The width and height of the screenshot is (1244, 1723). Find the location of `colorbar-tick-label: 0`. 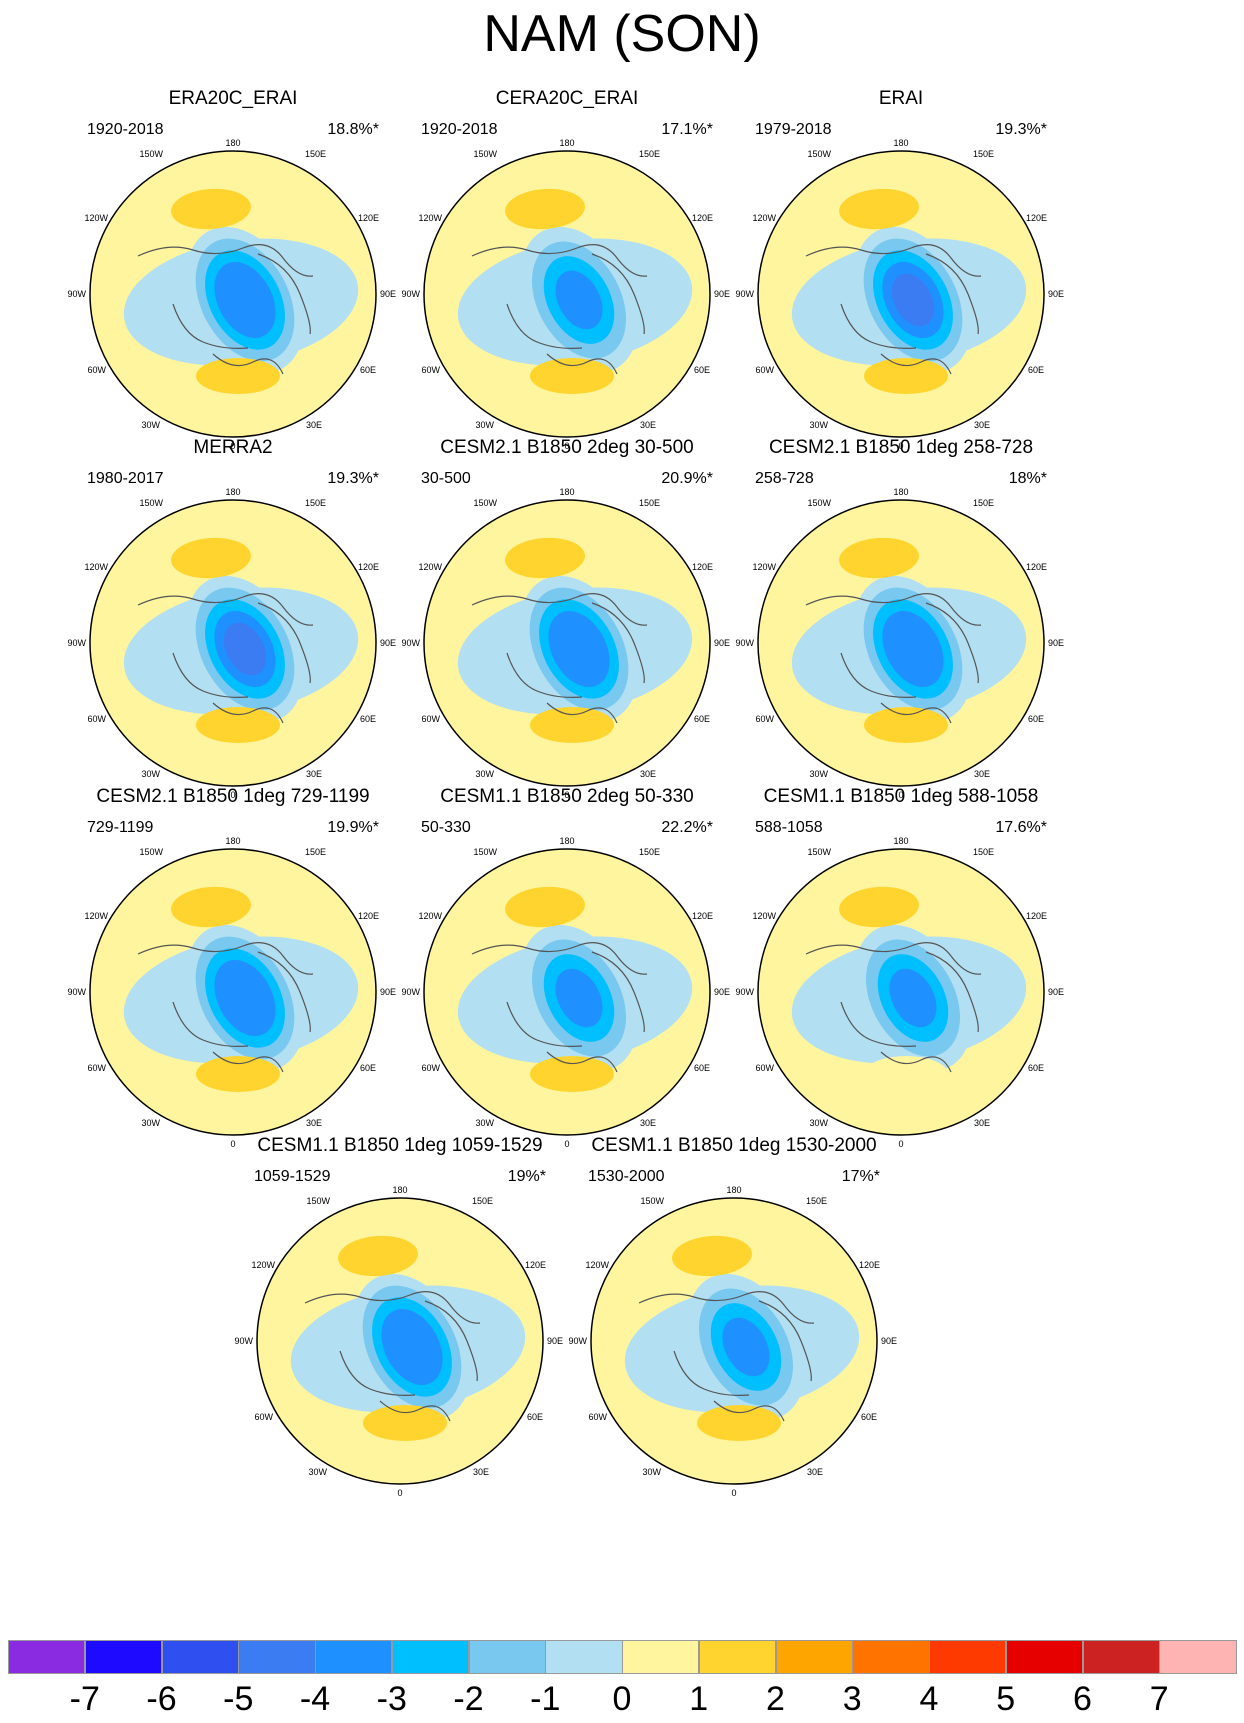

colorbar-tick-label: 0 is located at coordinates (622, 1699).